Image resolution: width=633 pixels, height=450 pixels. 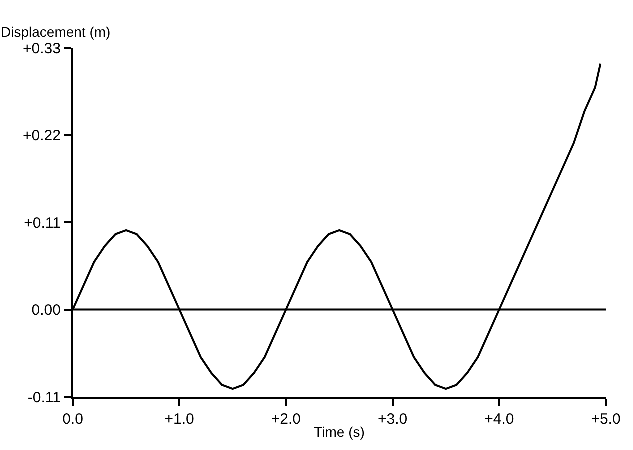 What do you see at coordinates (73, 419) in the screenshot?
I see `x-tick-label: 0.0` at bounding box center [73, 419].